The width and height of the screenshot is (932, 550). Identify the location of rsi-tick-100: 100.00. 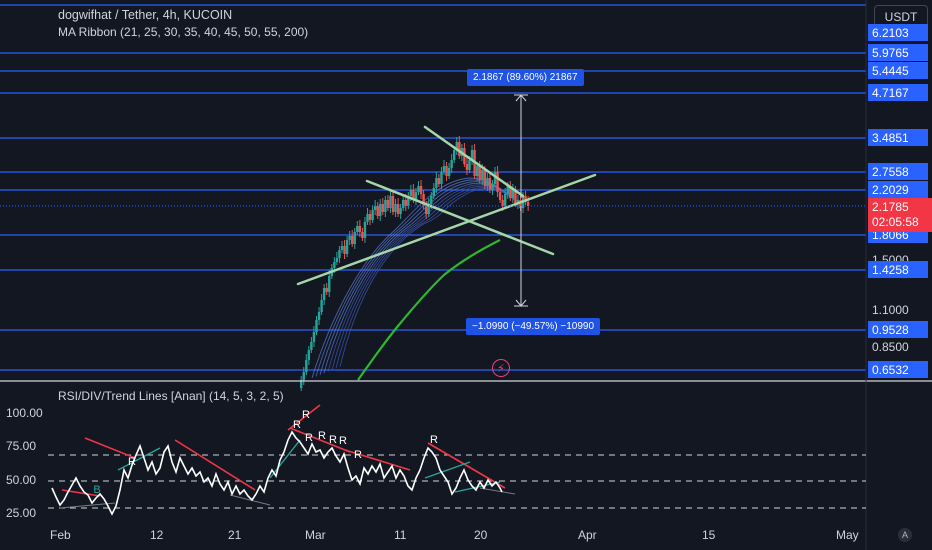
(24, 413).